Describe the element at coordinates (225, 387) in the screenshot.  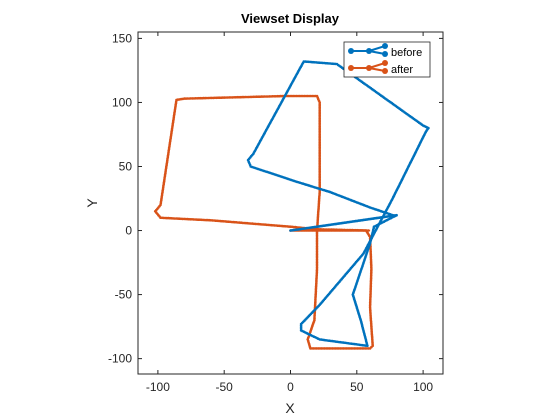
I see `x-tick-label: -50` at that location.